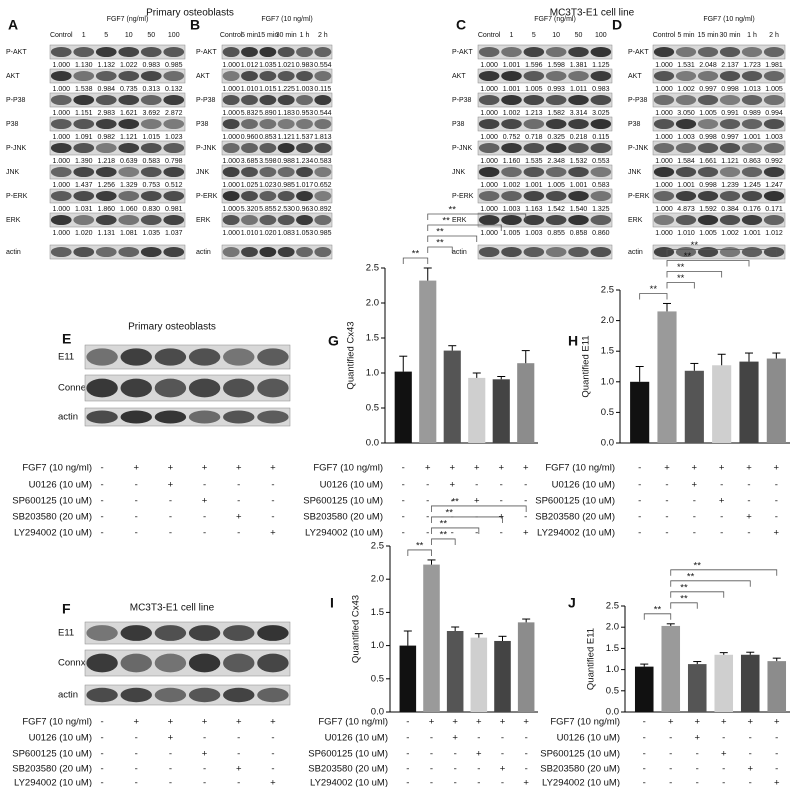 The height and width of the screenshot is (792, 802). Describe the element at coordinates (174, 65) in the screenshot. I see `quant-value: 0.985` at that location.